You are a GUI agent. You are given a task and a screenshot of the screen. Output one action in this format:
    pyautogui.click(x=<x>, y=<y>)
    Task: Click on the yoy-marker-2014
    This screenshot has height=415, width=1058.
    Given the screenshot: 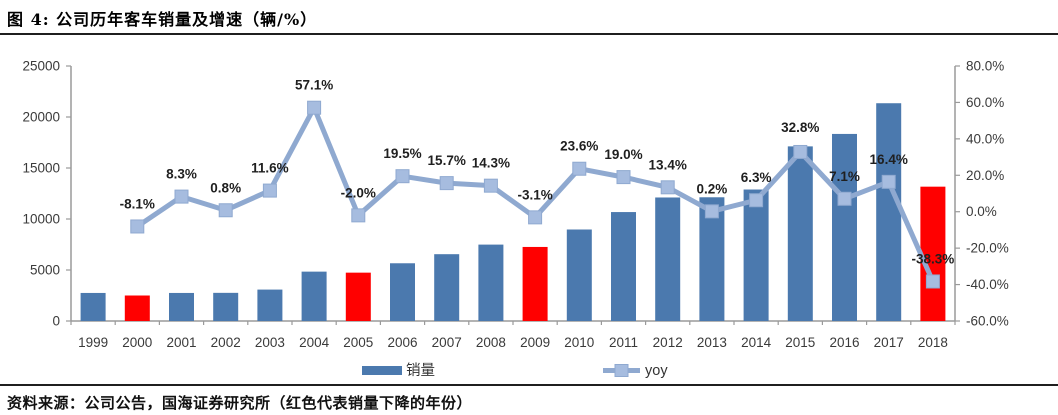 What is the action you would take?
    pyautogui.click(x=756, y=200)
    